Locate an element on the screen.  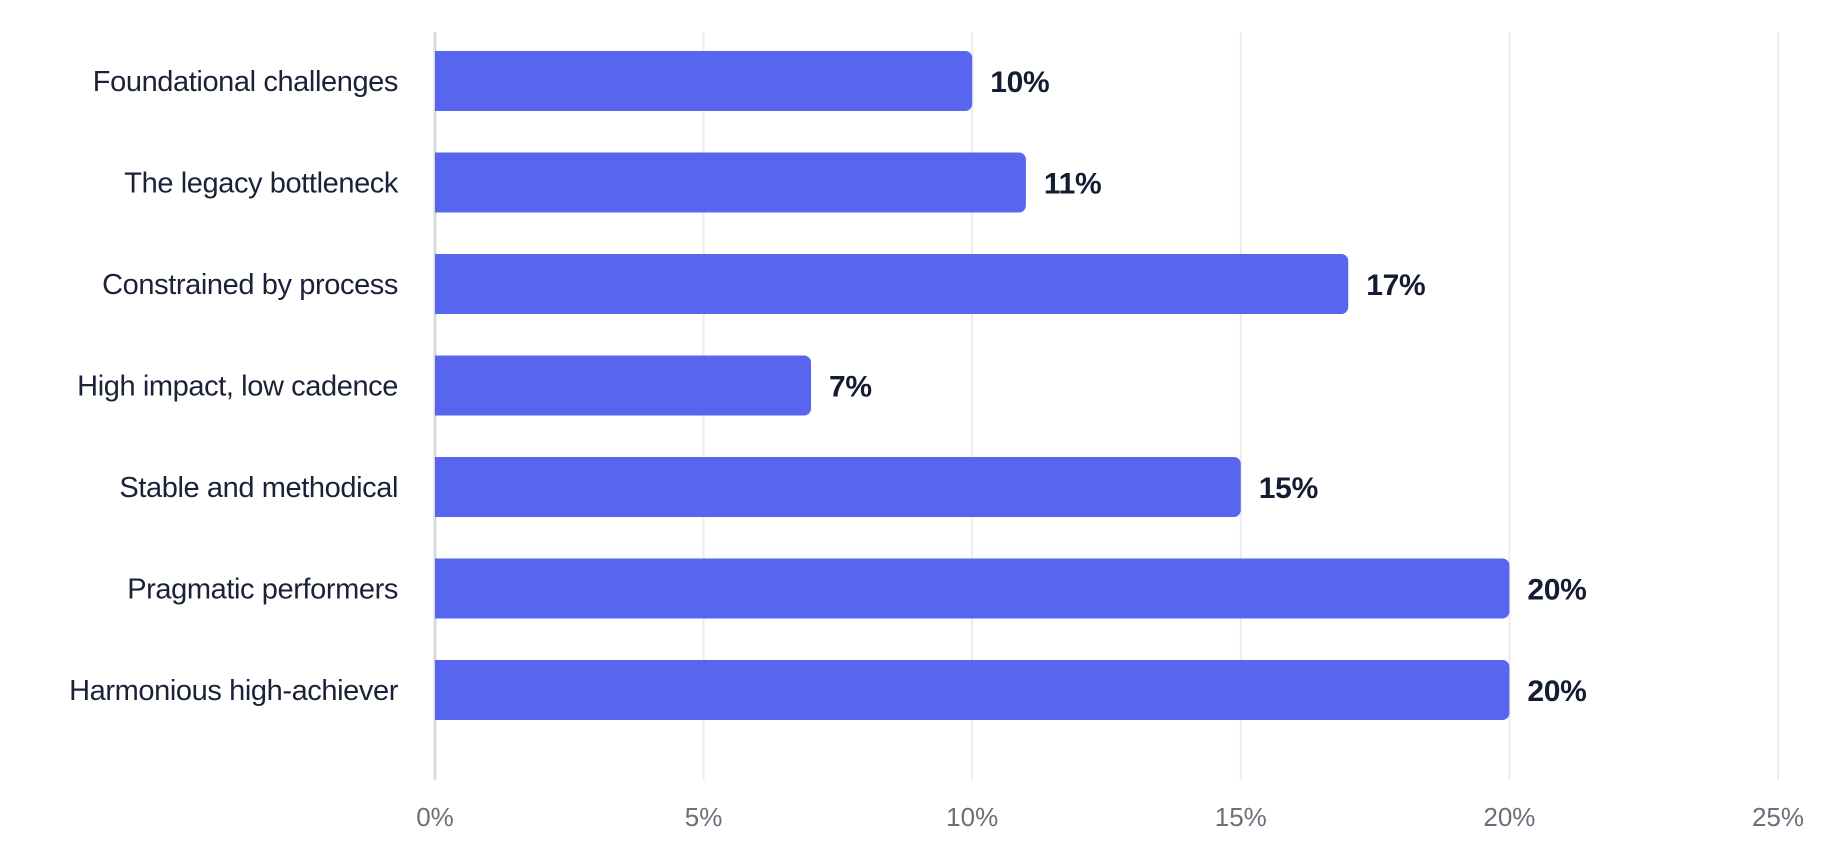
data-label: 11% is located at coordinates (1073, 184).